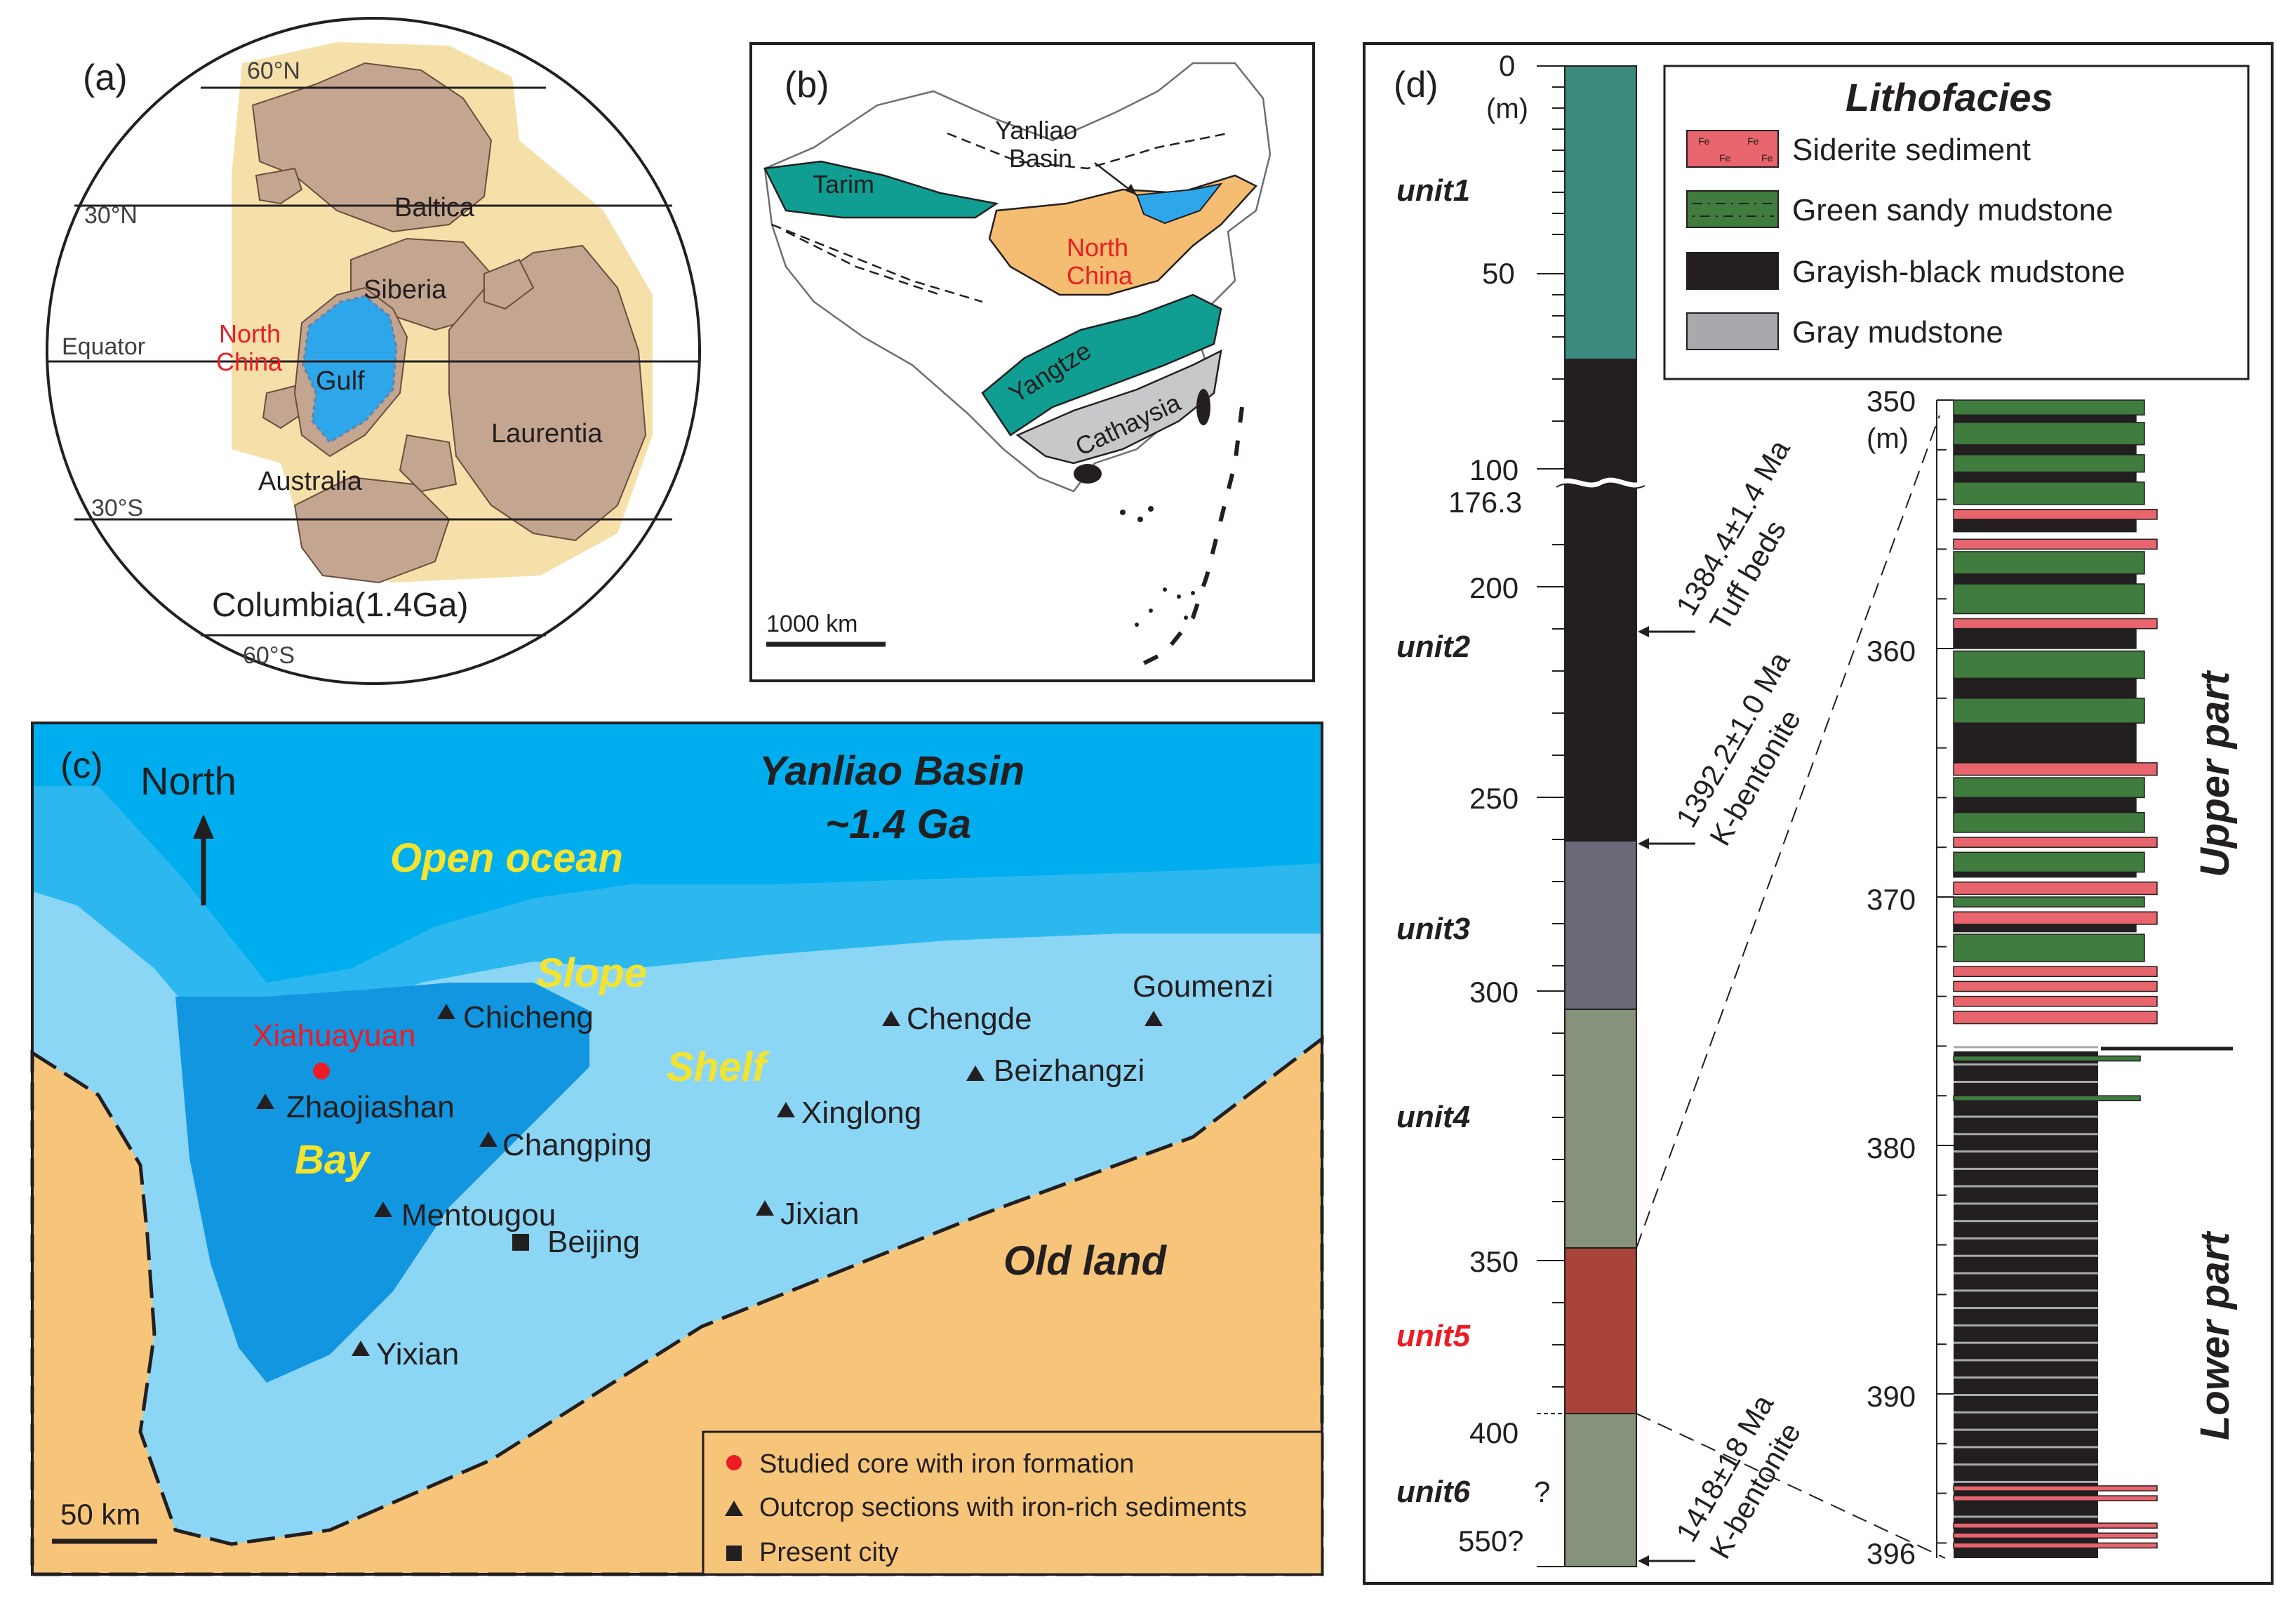  I want to click on outcrop-marker-xinglong, so click(786, 1109).